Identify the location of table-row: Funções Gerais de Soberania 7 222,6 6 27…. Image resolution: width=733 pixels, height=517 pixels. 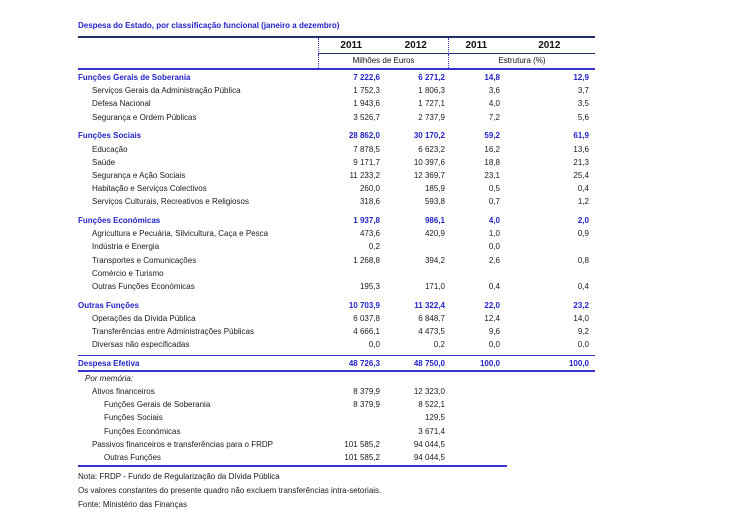
(336, 77).